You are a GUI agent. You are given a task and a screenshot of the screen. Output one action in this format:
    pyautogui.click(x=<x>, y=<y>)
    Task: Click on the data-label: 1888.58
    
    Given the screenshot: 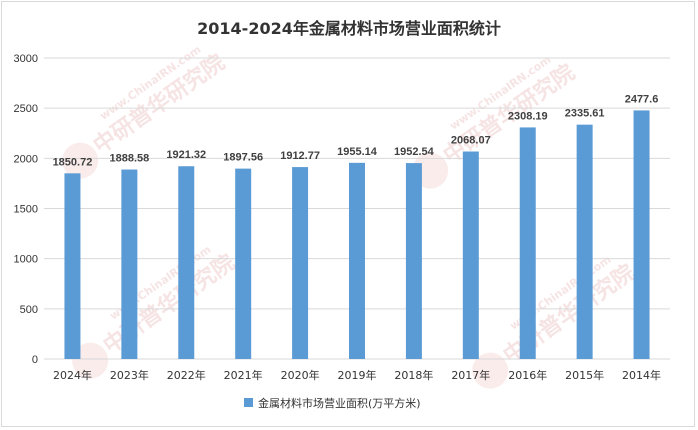 What is the action you would take?
    pyautogui.click(x=129, y=159)
    